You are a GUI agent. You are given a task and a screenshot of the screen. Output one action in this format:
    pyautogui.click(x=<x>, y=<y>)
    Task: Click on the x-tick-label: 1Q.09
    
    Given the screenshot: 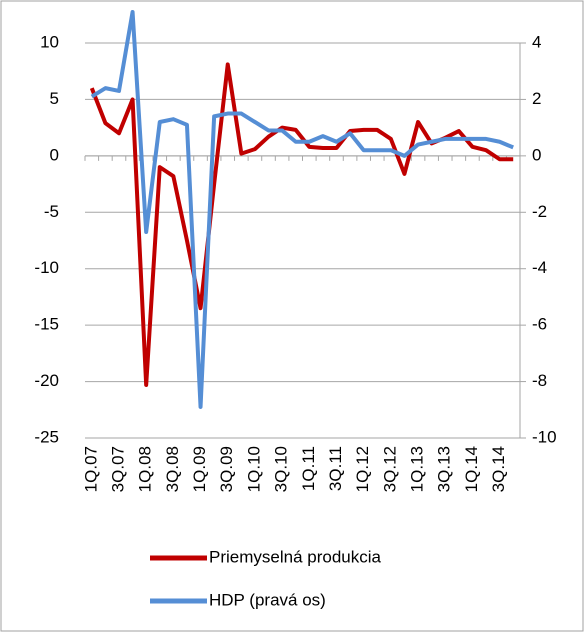 What is the action you would take?
    pyautogui.click(x=199, y=469)
    